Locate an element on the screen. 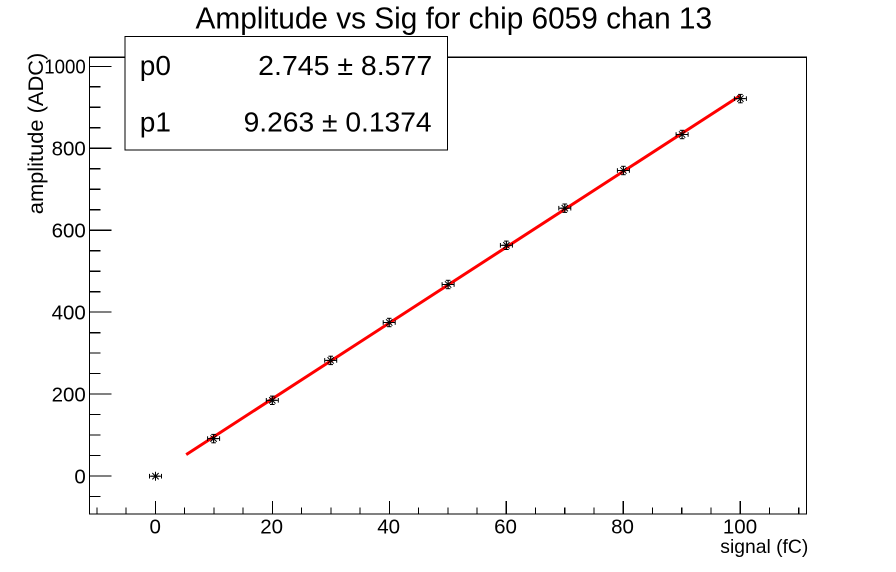  svg-text: 40 is located at coordinates (388, 527).